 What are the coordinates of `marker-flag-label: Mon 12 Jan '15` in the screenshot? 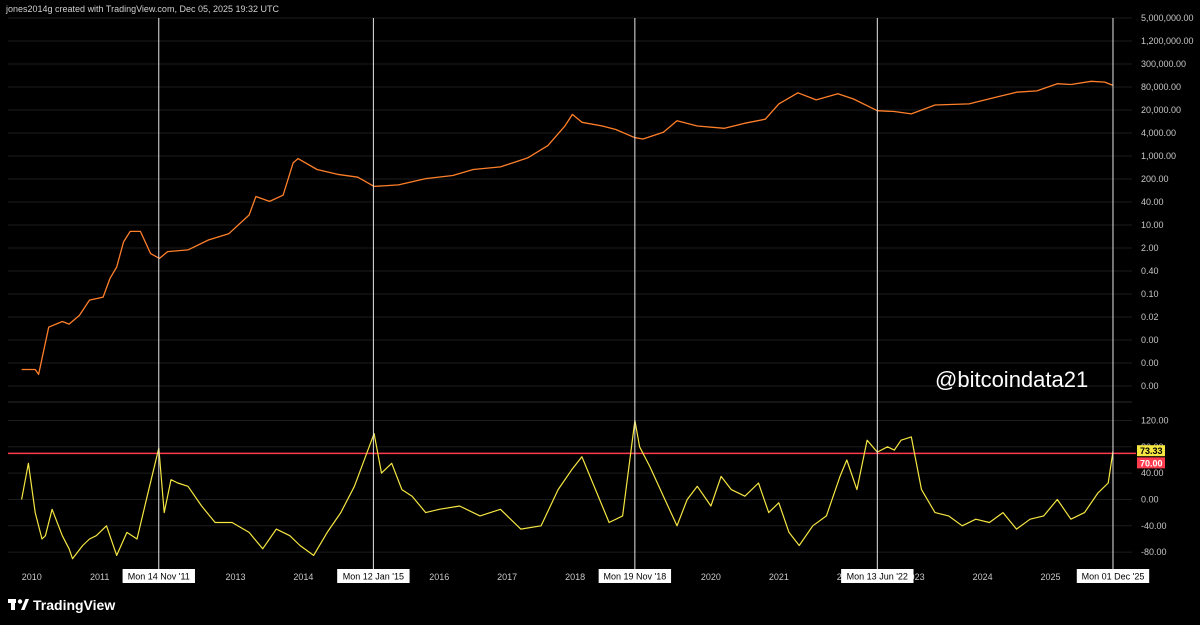 It's located at (373, 577).